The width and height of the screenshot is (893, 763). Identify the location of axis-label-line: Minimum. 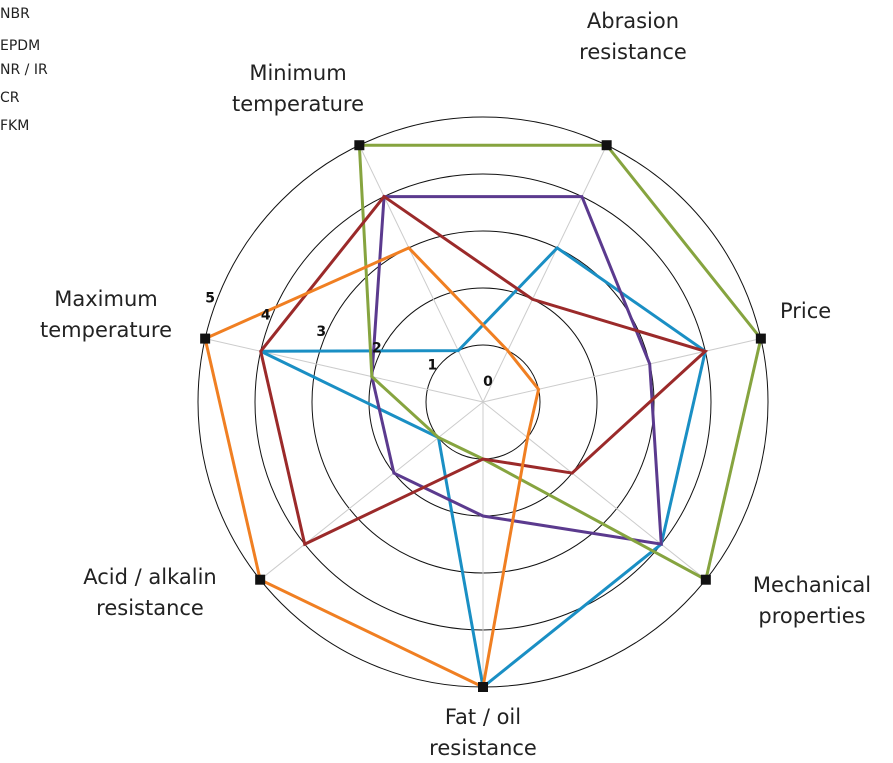
(297, 73).